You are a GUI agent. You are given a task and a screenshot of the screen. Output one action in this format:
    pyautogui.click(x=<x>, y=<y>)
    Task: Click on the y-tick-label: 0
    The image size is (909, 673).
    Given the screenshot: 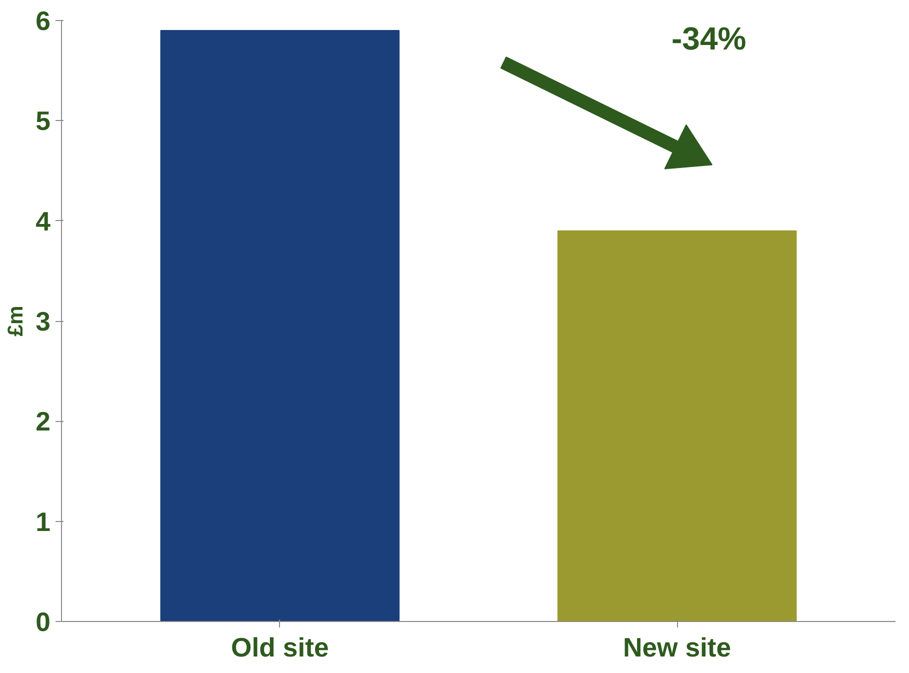 What is the action you would take?
    pyautogui.click(x=43, y=622)
    